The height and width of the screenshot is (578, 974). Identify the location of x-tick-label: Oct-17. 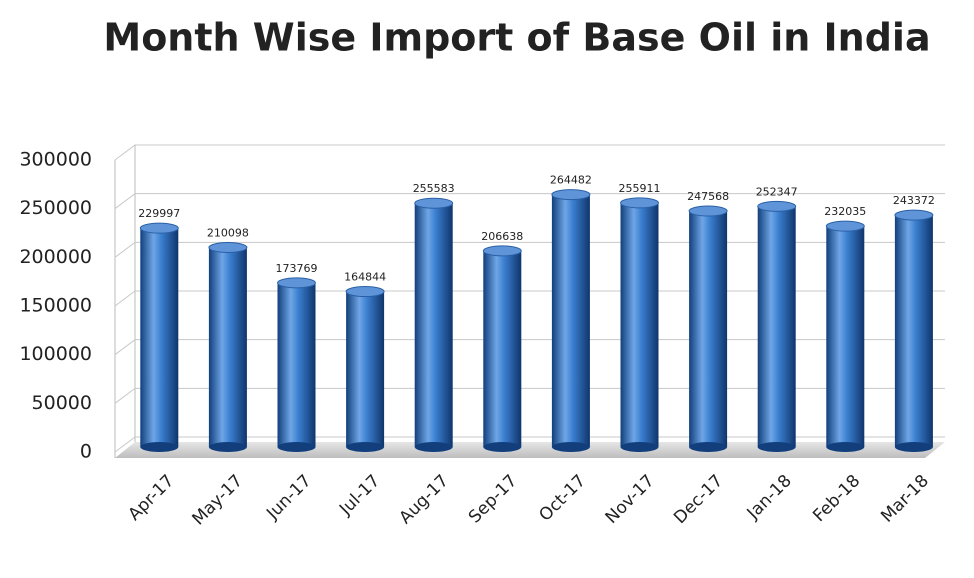
(562, 498).